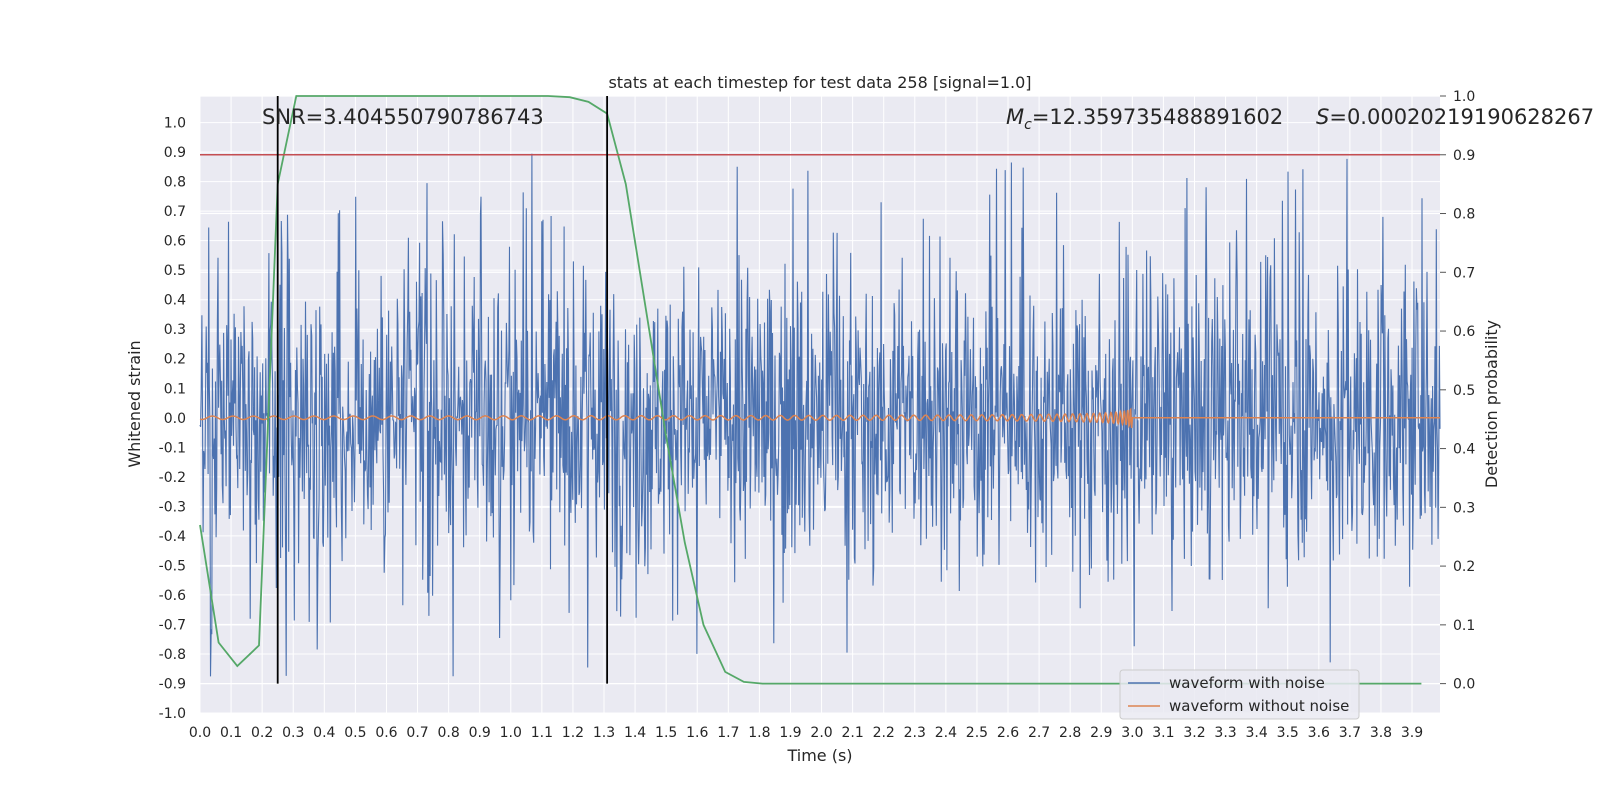 Image resolution: width=1600 pixels, height=800 pixels. I want to click on x-tick-label: 3.5, so click(1288, 733).